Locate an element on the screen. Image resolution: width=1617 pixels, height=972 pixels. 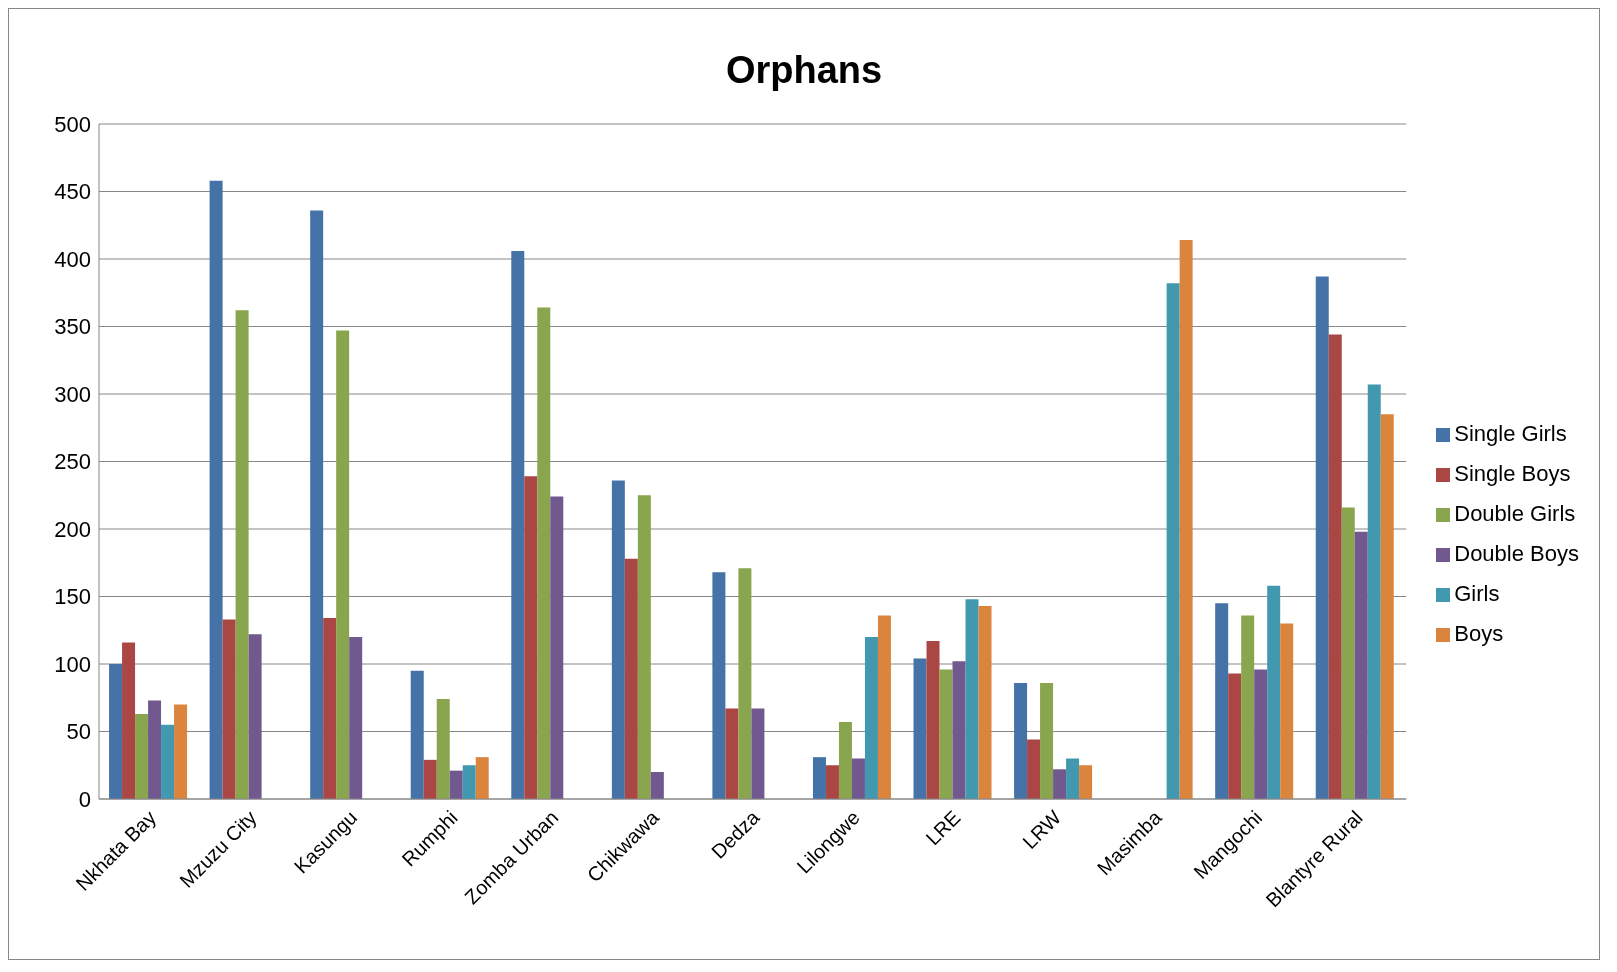
y-tick-label: 450 is located at coordinates (72, 192).